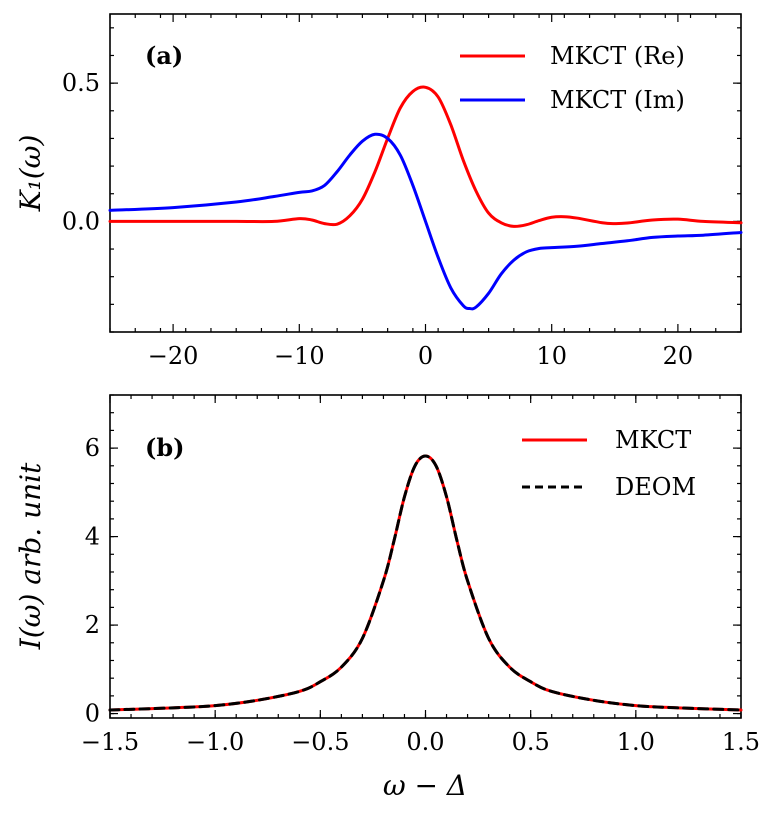 This screenshot has width=774, height=814. I want to click on x-tick-label: 1.5, so click(741, 742).